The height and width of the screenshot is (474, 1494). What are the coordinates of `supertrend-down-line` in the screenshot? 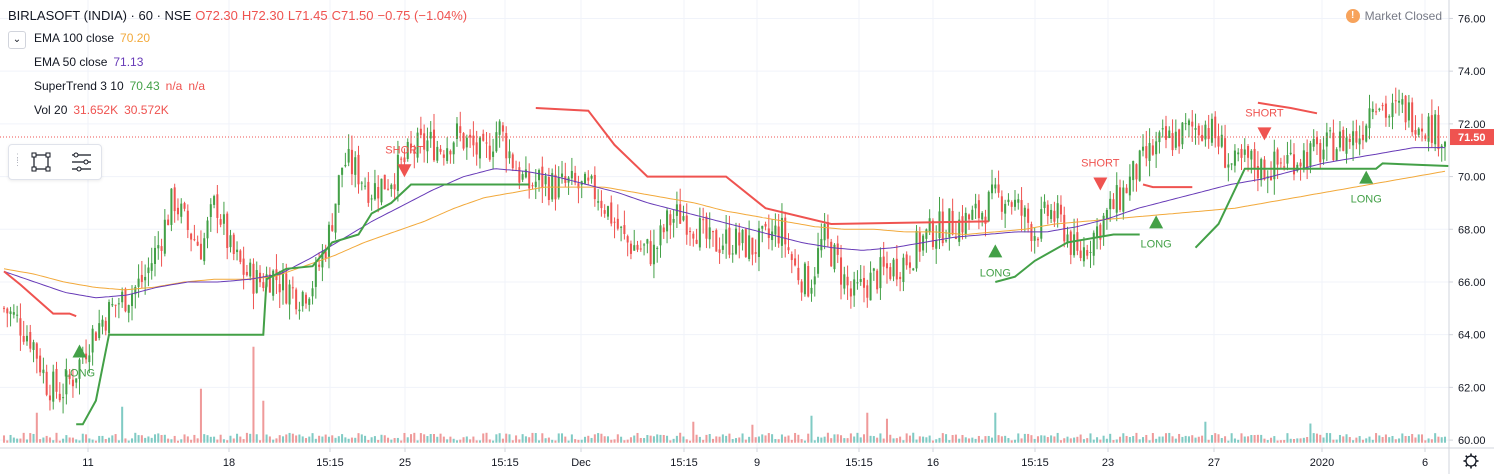 It's located at (1287, 108).